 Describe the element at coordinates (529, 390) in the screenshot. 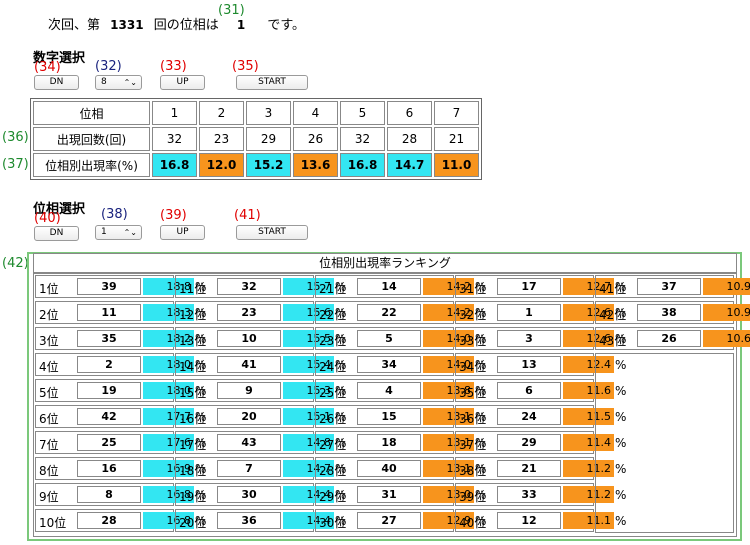

I see `ranking-number: 6` at that location.